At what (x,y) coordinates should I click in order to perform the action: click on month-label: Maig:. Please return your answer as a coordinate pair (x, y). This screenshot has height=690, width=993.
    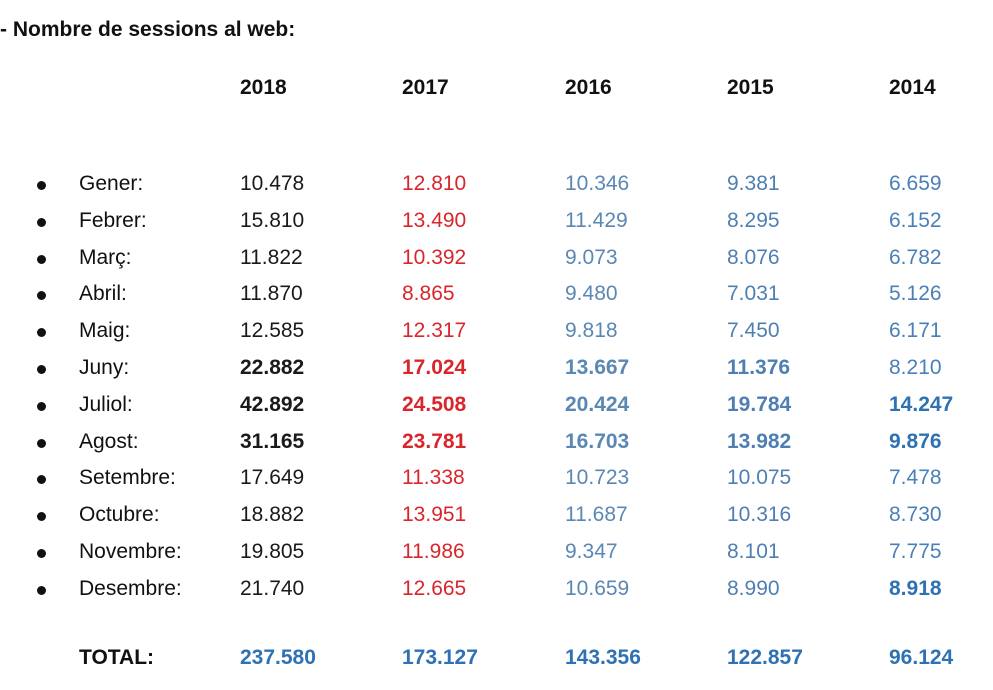
    Looking at the image, I should click on (105, 331).